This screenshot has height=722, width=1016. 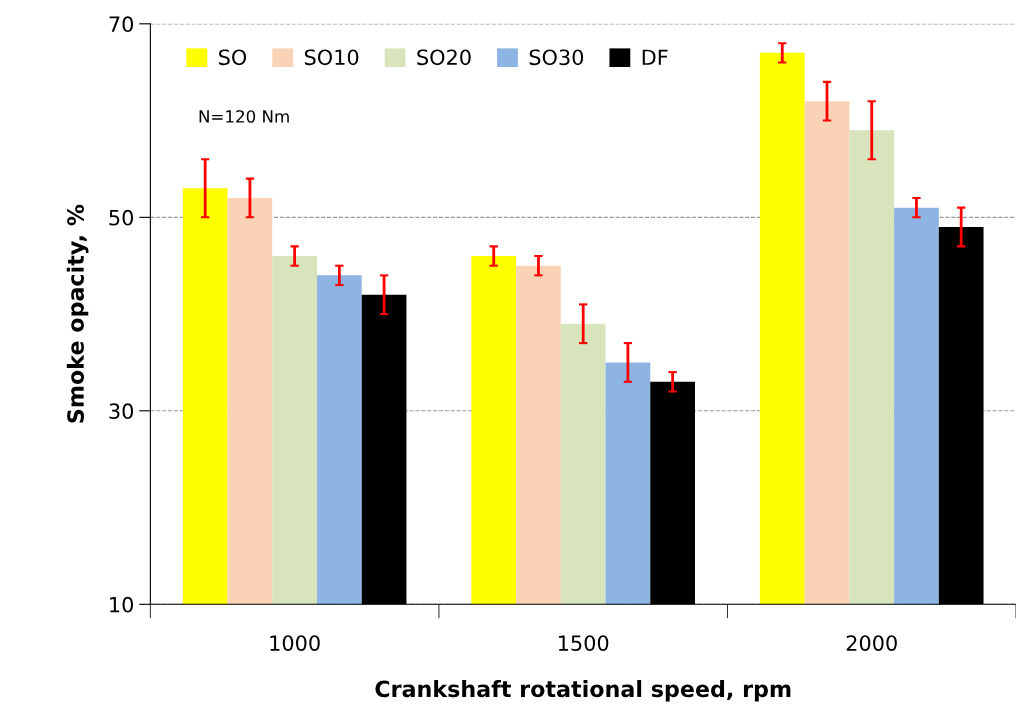 What do you see at coordinates (655, 57) in the screenshot?
I see `legend-label: DF` at bounding box center [655, 57].